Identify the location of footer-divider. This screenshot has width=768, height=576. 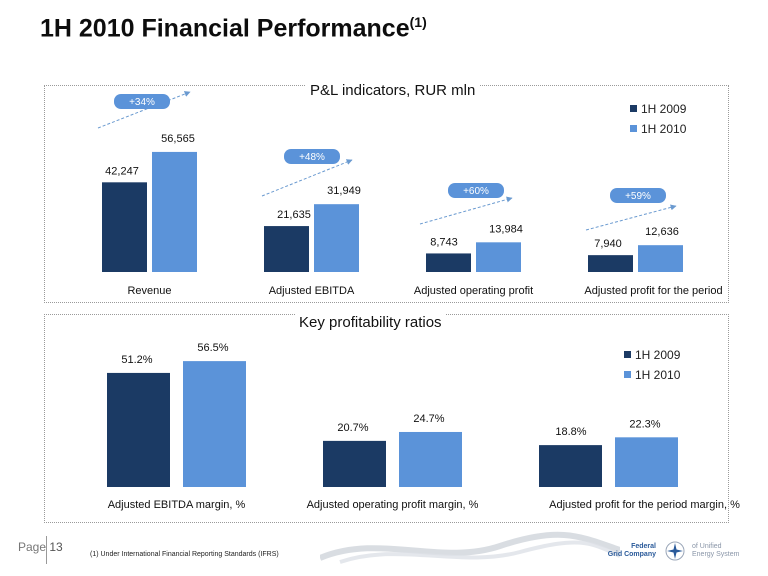
(46, 550).